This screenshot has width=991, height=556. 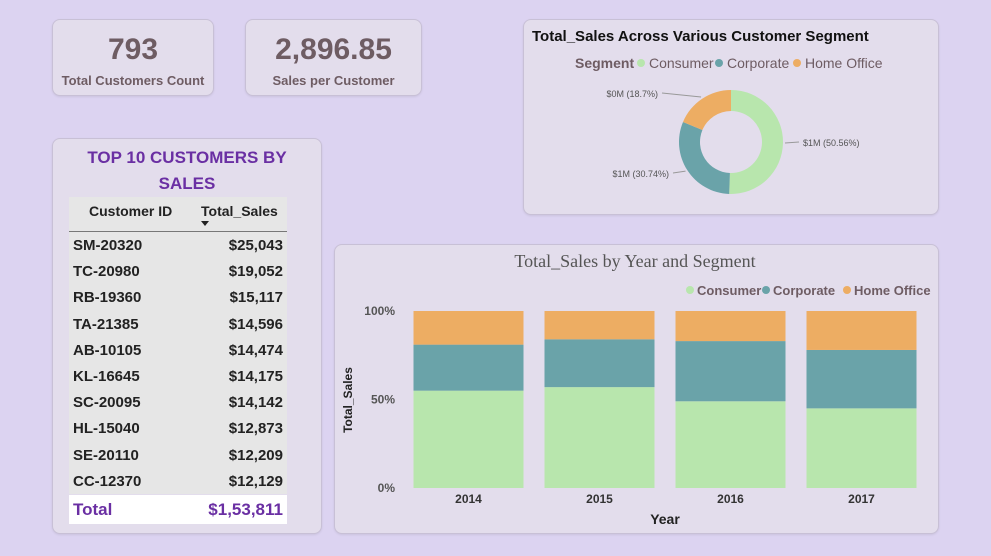 I want to click on table-row: TC-20980 $19,052, so click(x=178, y=271).